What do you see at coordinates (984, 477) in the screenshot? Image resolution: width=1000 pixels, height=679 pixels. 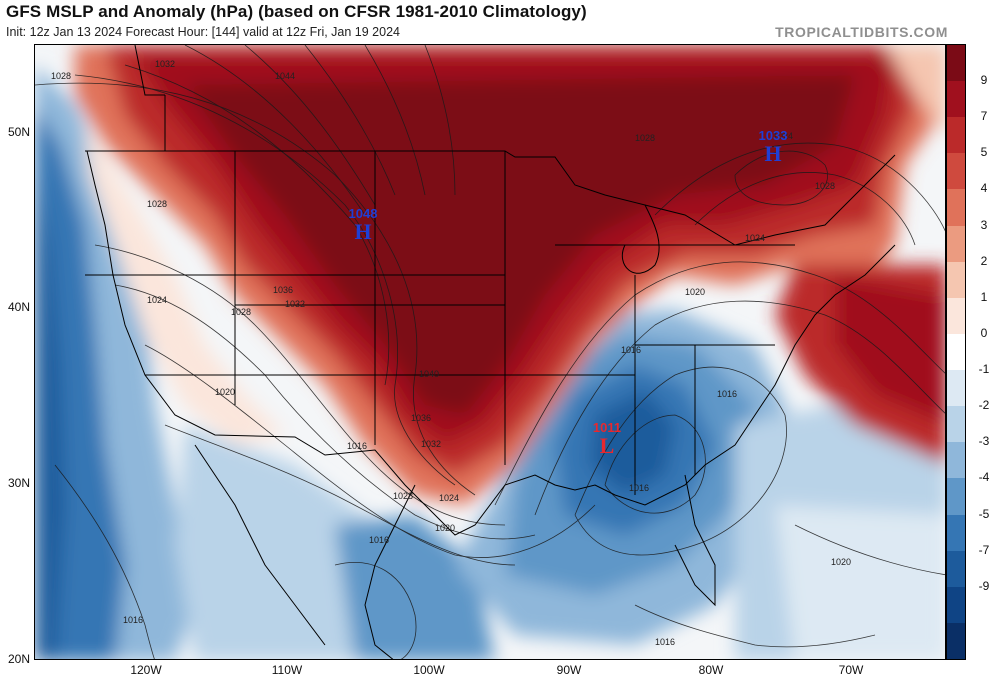 I see `colorbar-tick-label: -4` at bounding box center [984, 477].